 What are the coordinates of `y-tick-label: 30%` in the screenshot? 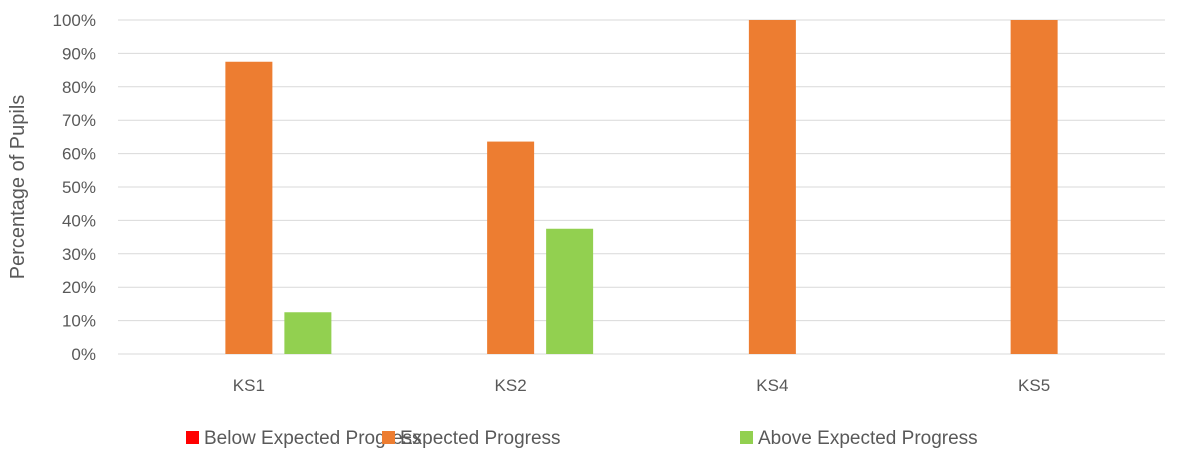 It's located at (79, 254).